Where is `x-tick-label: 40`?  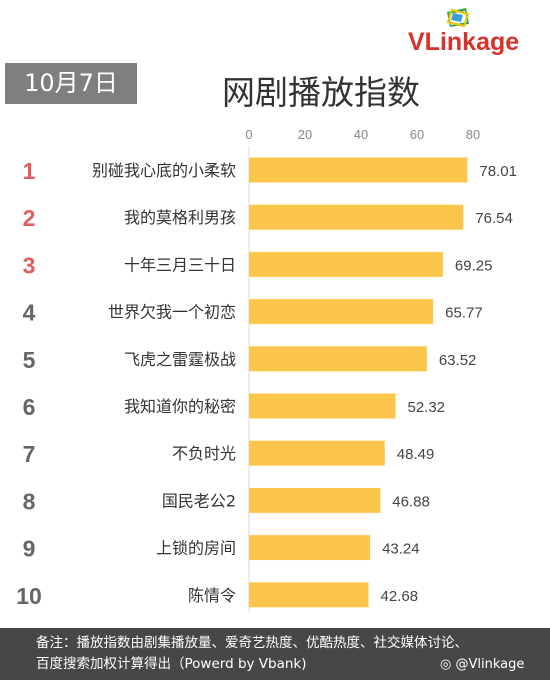
x-tick-label: 40 is located at coordinates (361, 134).